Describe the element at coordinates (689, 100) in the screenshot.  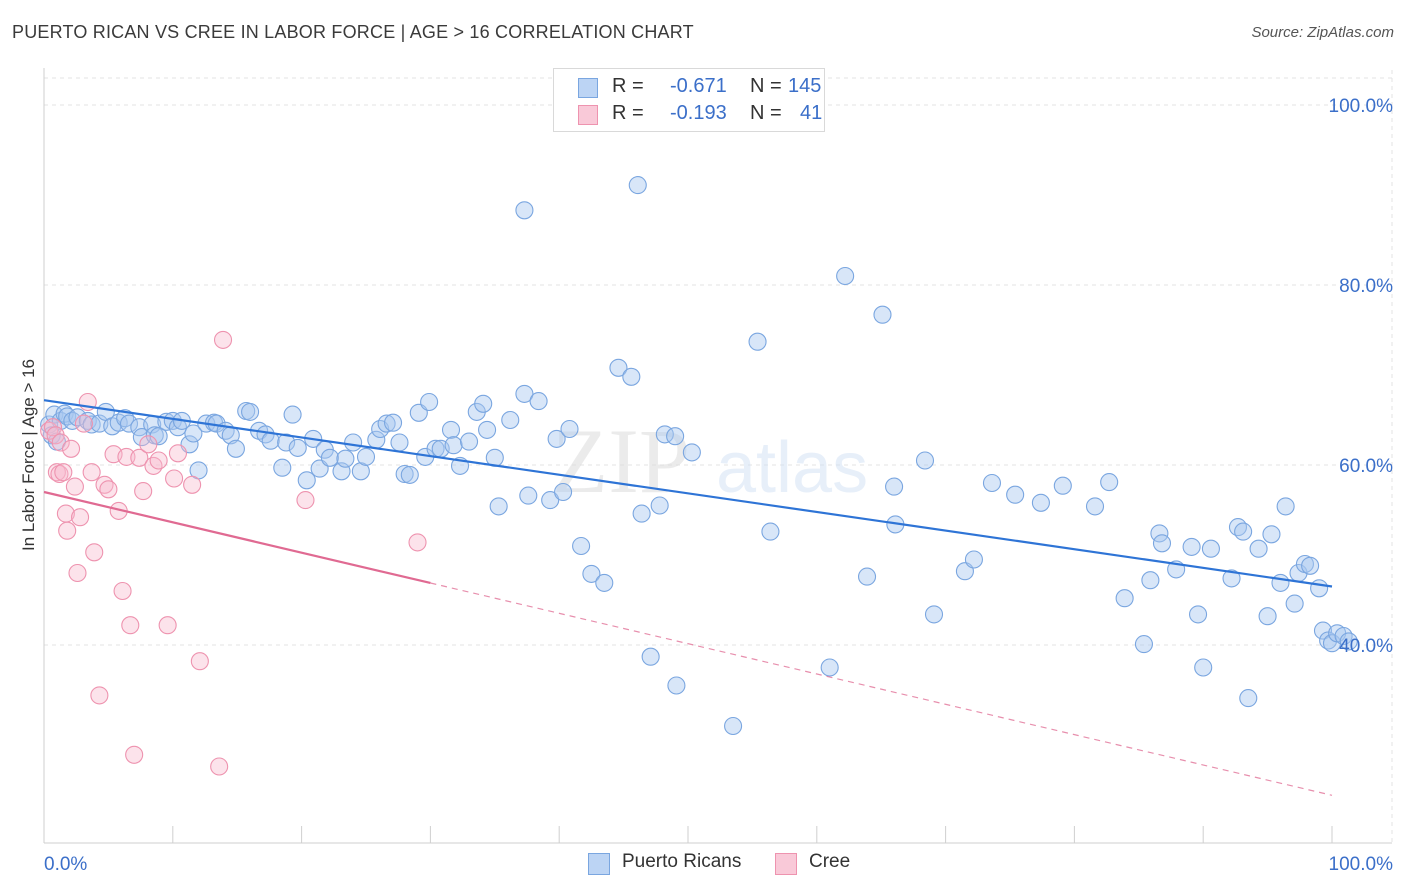
I see `stats-legend: R = -0.671 N = 145 R = -0.193 N = 41` at that location.